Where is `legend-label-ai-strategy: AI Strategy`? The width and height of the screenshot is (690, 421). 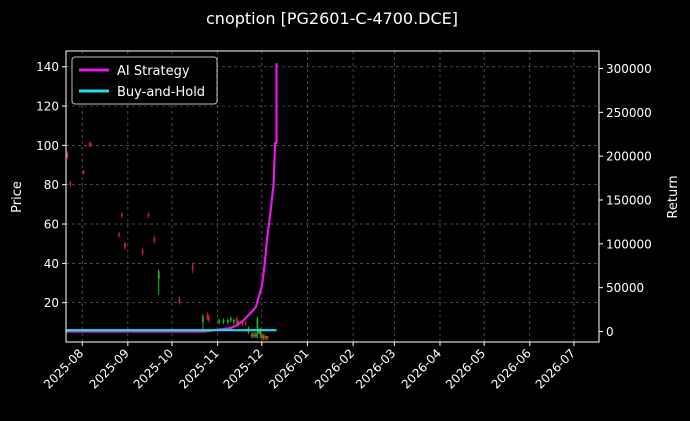
legend-label-ai-strategy: AI Strategy is located at coordinates (153, 71).